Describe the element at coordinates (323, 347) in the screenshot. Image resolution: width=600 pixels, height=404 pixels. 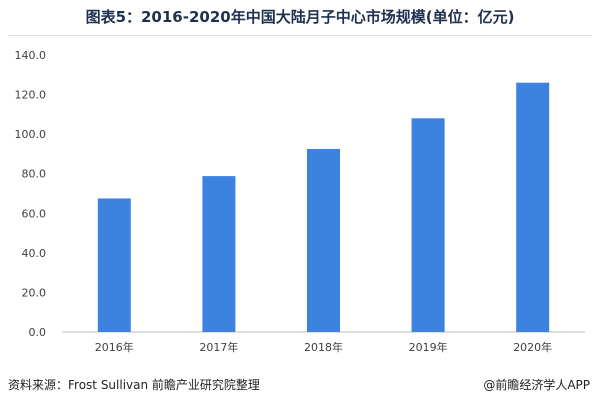
I see `x-tick-label: 2018年` at that location.